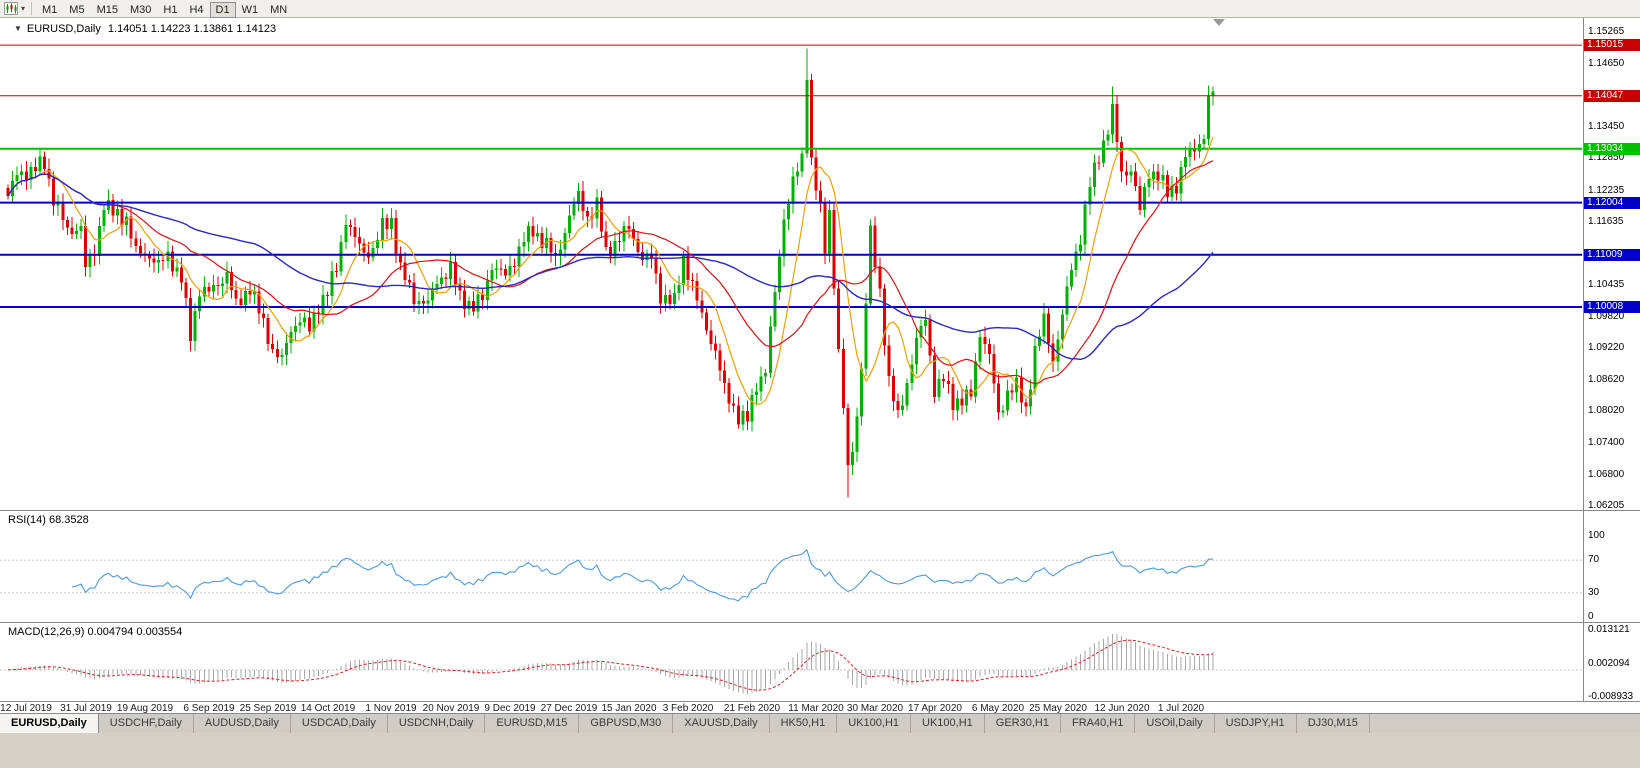 This screenshot has height=768, width=1640. What do you see at coordinates (1606, 31) in the screenshot?
I see `price-axis-tick: 1.15265` at bounding box center [1606, 31].